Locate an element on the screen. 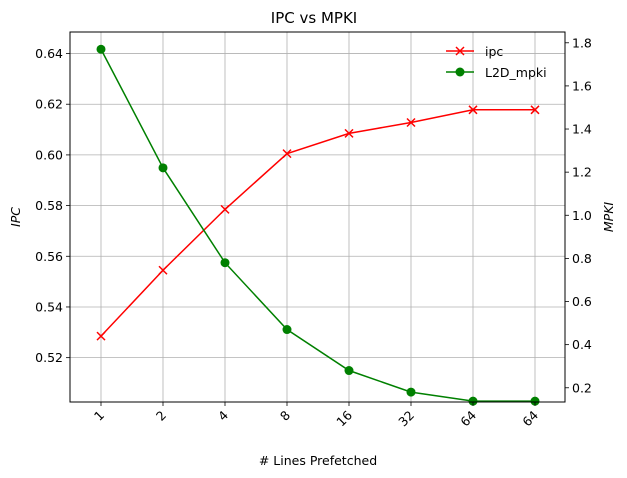  y-left-tick-label: 0.62 is located at coordinates (49, 104).